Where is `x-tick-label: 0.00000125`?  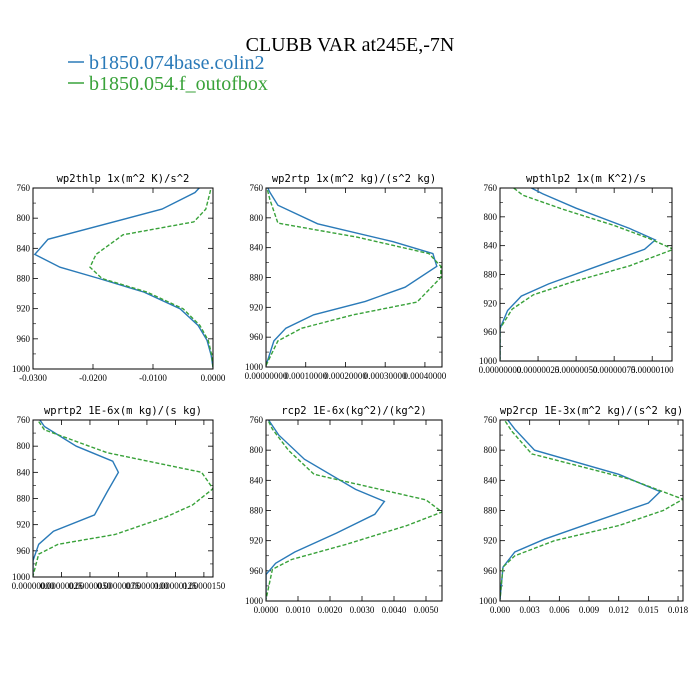 x-tick-label: 0.00000125 is located at coordinates (175, 586).